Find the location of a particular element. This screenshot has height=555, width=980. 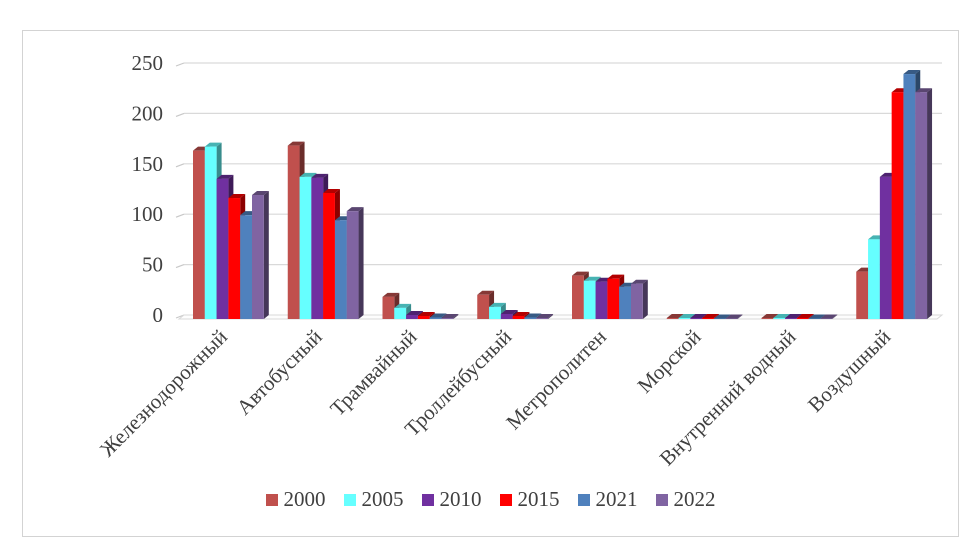

bar-2022-Железнодорожный is located at coordinates (260, 255).